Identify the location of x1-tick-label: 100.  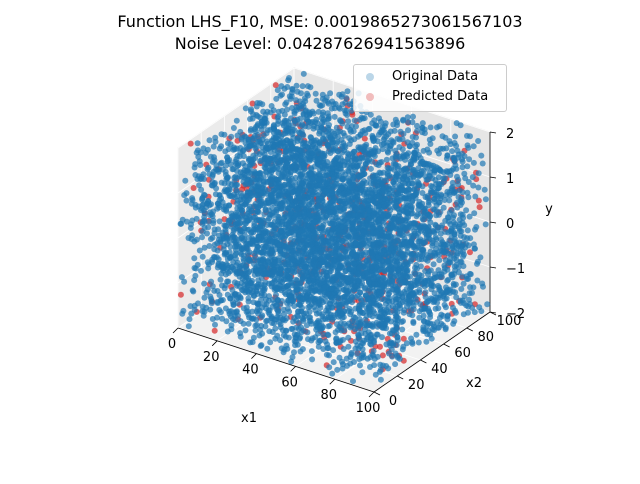
(368, 408).